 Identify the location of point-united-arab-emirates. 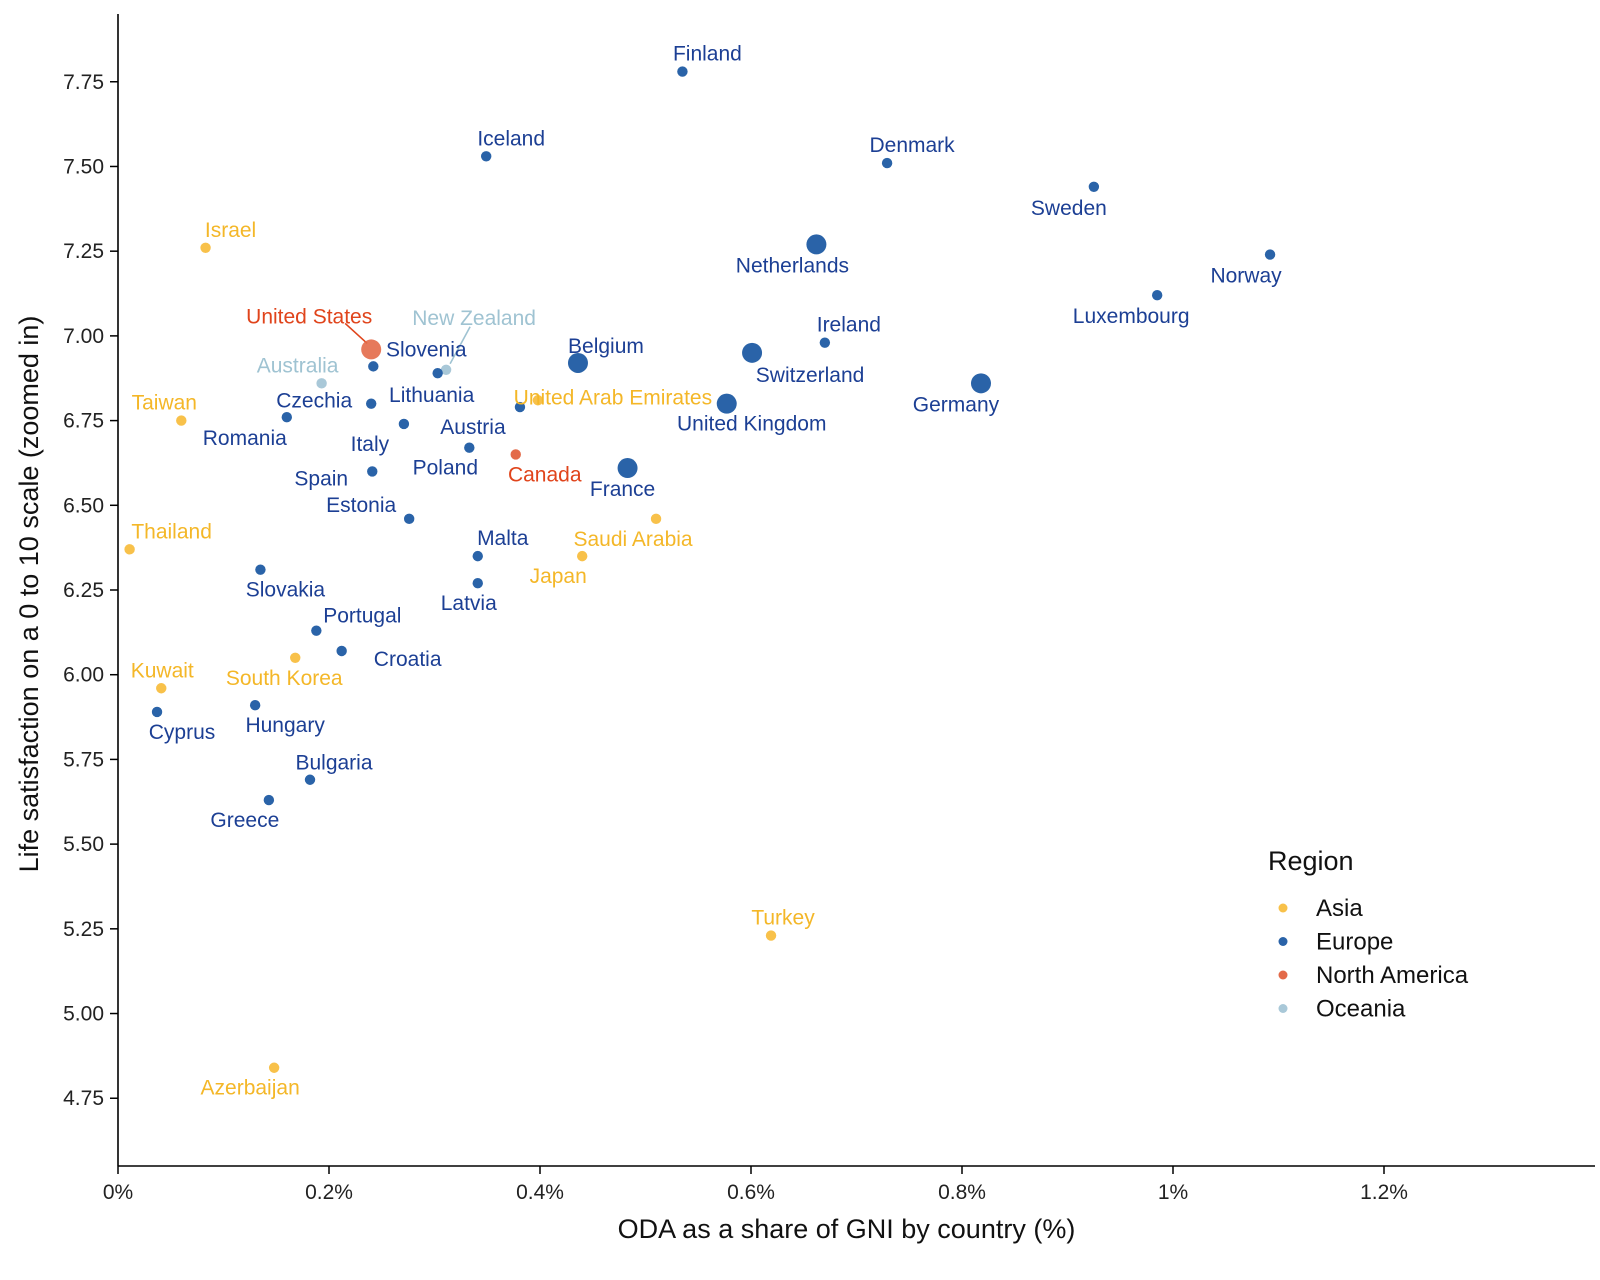
(538, 400).